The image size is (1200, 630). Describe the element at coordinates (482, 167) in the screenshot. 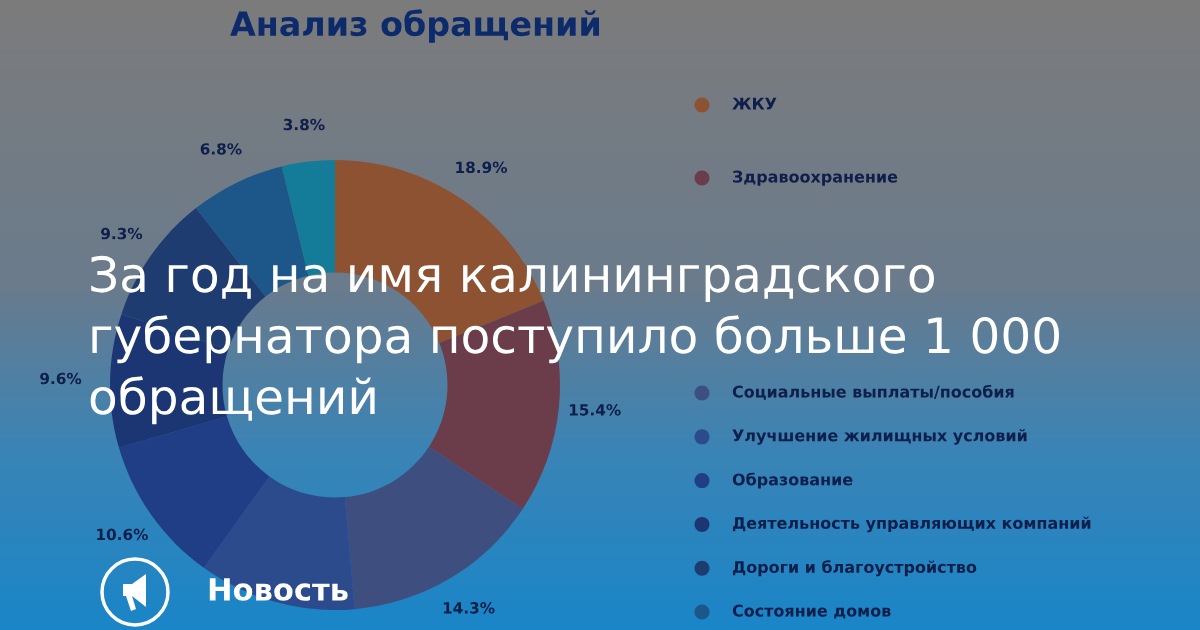

I see `data-label: 18.9%` at that location.